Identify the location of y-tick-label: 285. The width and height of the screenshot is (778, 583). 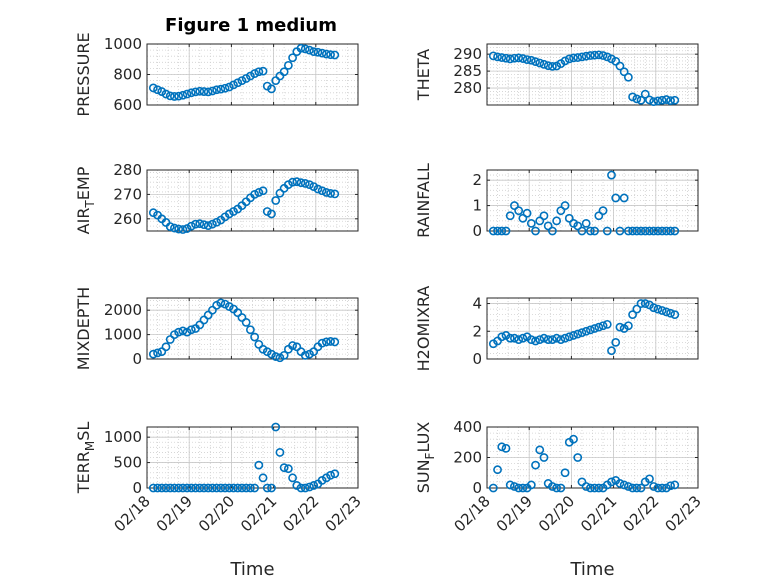
(467, 71).